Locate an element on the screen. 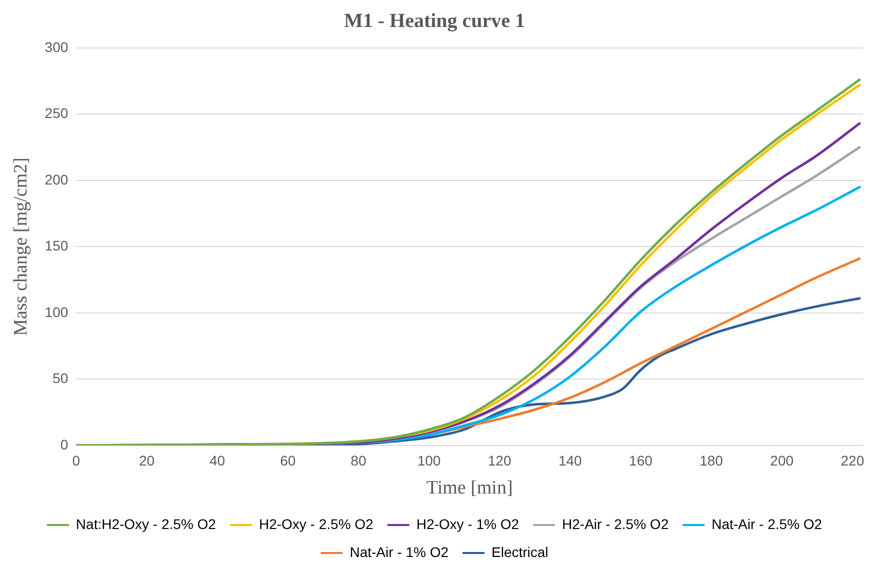 The image size is (871, 574). y-tick-label: 300 is located at coordinates (56, 46).